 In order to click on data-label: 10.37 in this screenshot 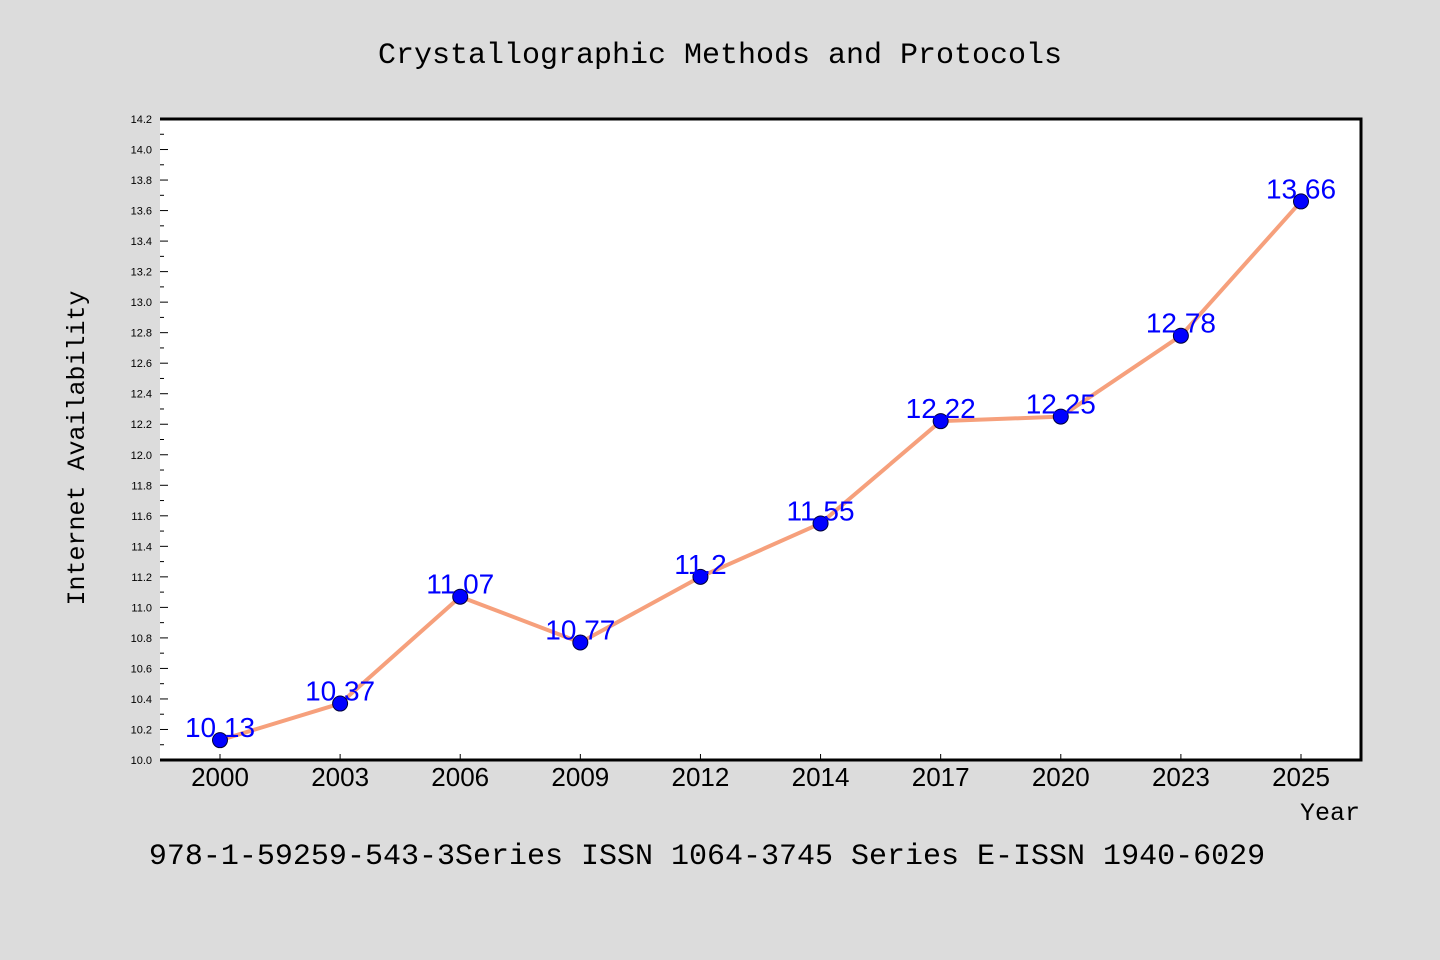, I will do `click(340, 691)`.